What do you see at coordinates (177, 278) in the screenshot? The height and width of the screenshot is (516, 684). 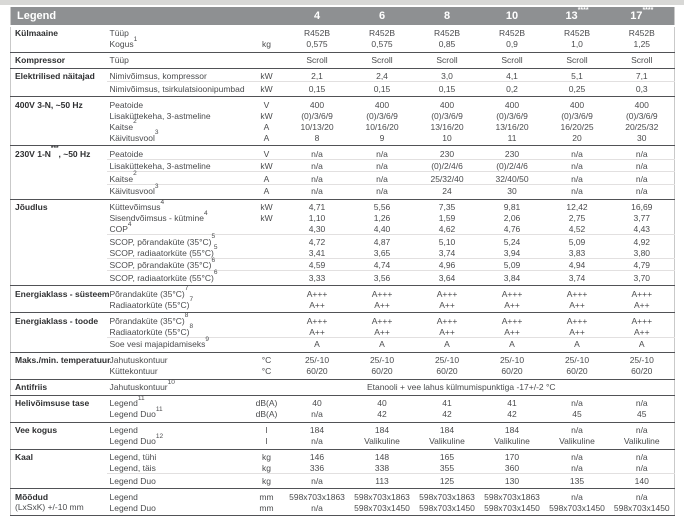 I see `param-label: SCOP, radiaatorküte (55°C)6` at bounding box center [177, 278].